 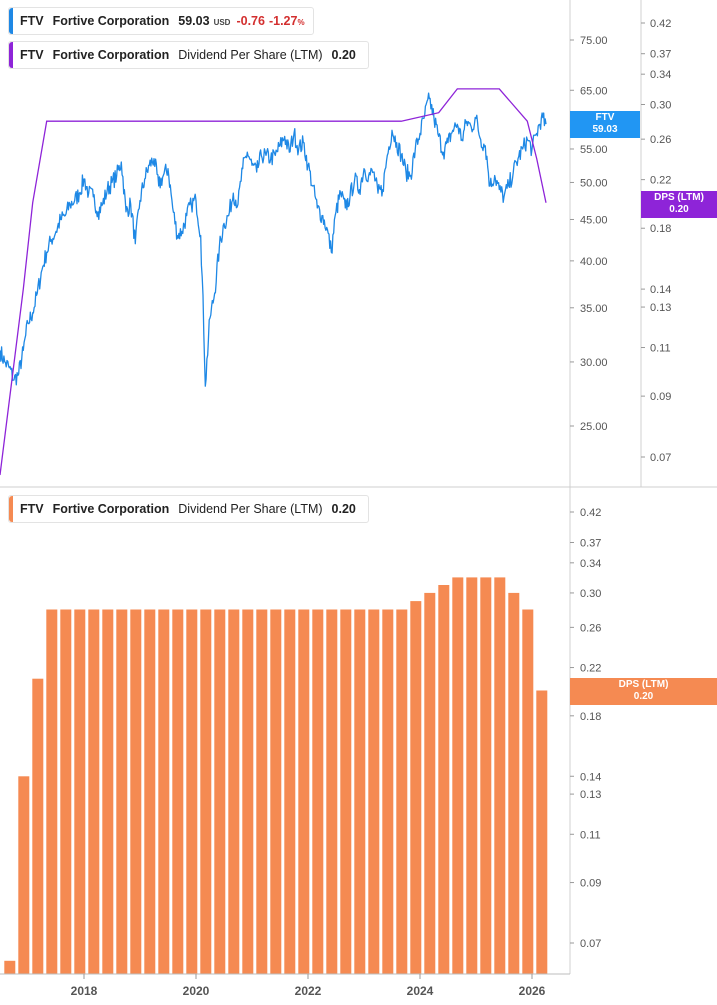 What do you see at coordinates (590, 669) in the screenshot?
I see `dividend-axis-label: 0.22` at bounding box center [590, 669].